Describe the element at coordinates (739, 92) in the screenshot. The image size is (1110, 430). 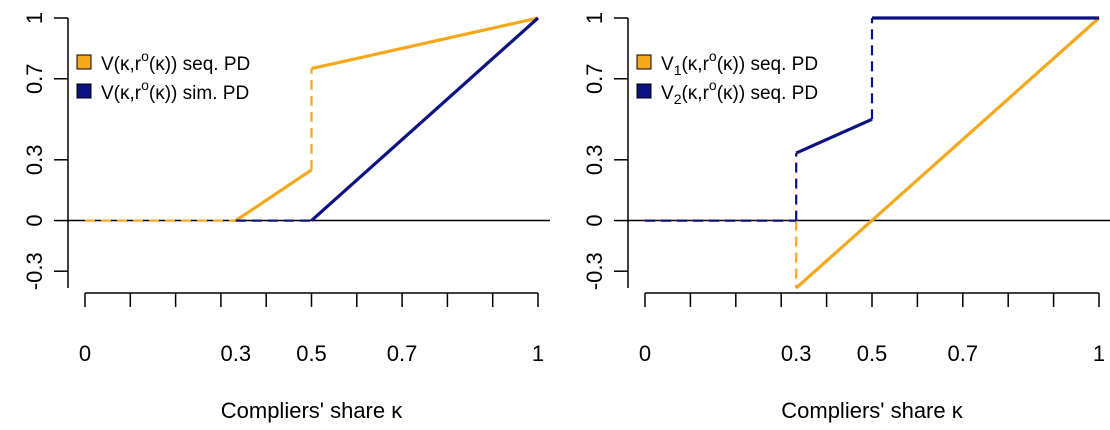
I see `legend-entry: V2(κ,ro(κ)) seq. PD` at that location.